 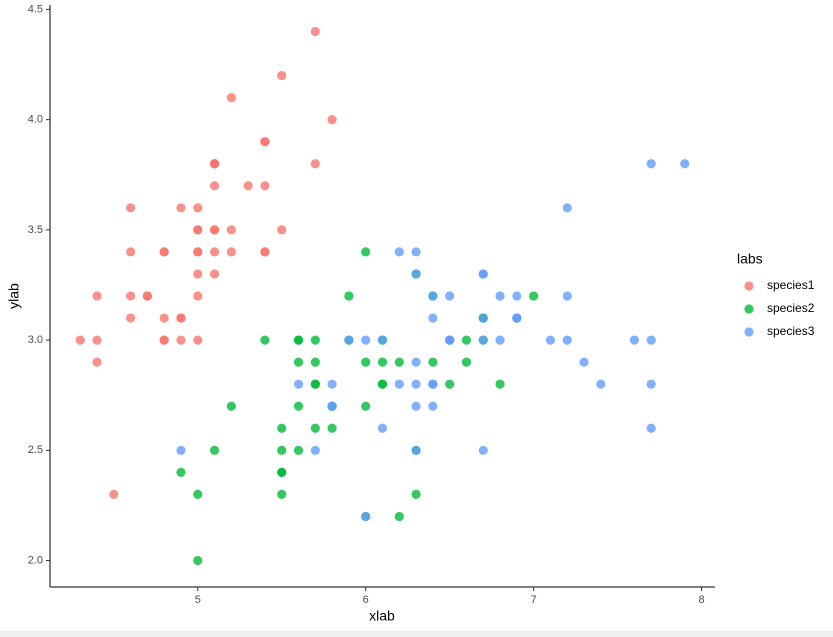 What do you see at coordinates (35, 340) in the screenshot?
I see `y-tick-label: 3.0` at bounding box center [35, 340].